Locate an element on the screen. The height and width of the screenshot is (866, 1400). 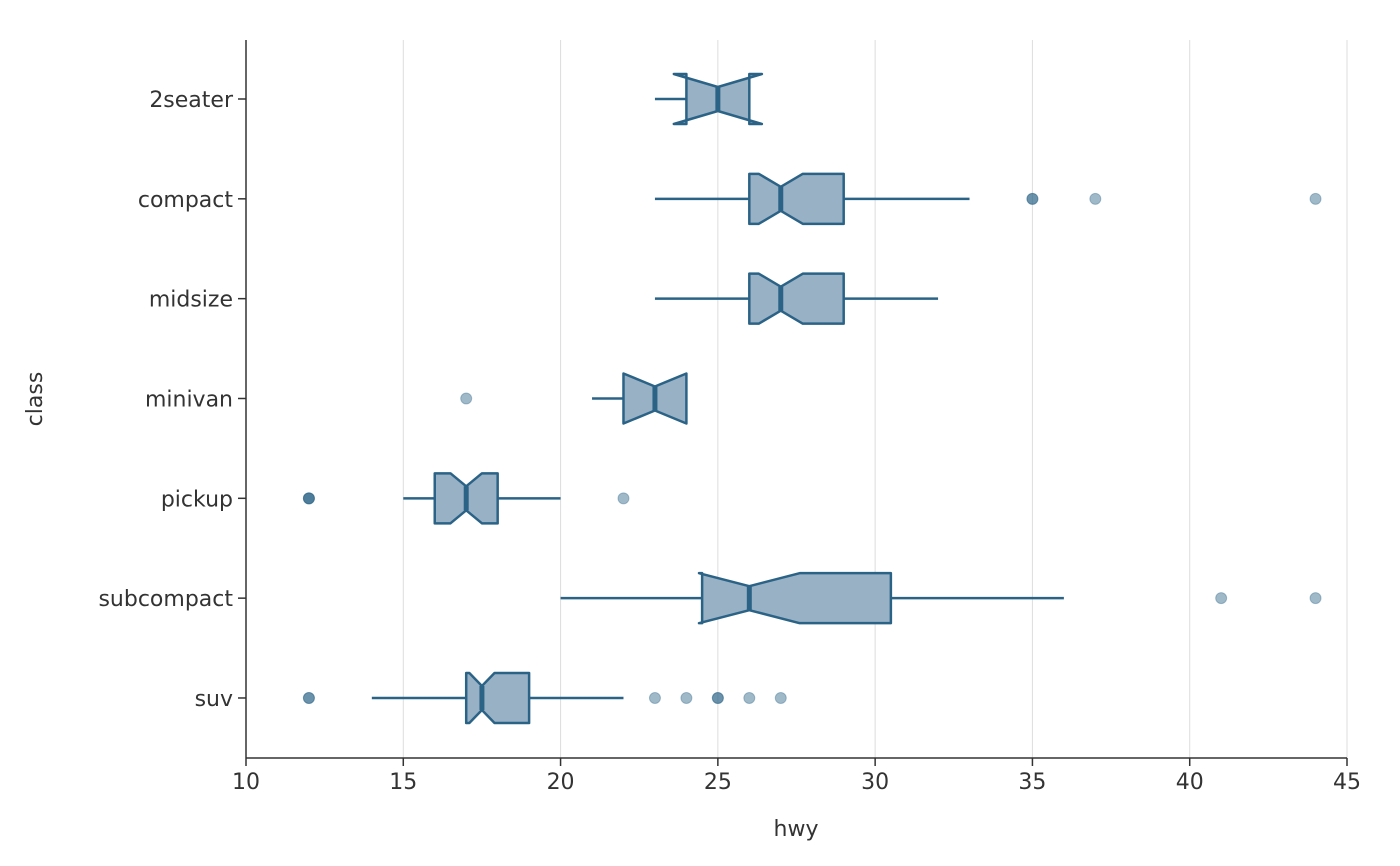
y-tick-label: minivan is located at coordinates (189, 399).